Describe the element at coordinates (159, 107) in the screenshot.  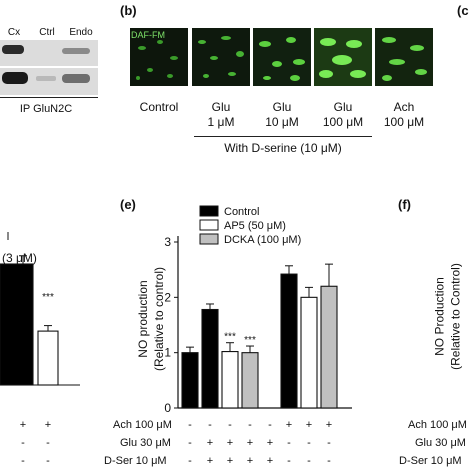
I see `condition-label-1: Control` at that location.